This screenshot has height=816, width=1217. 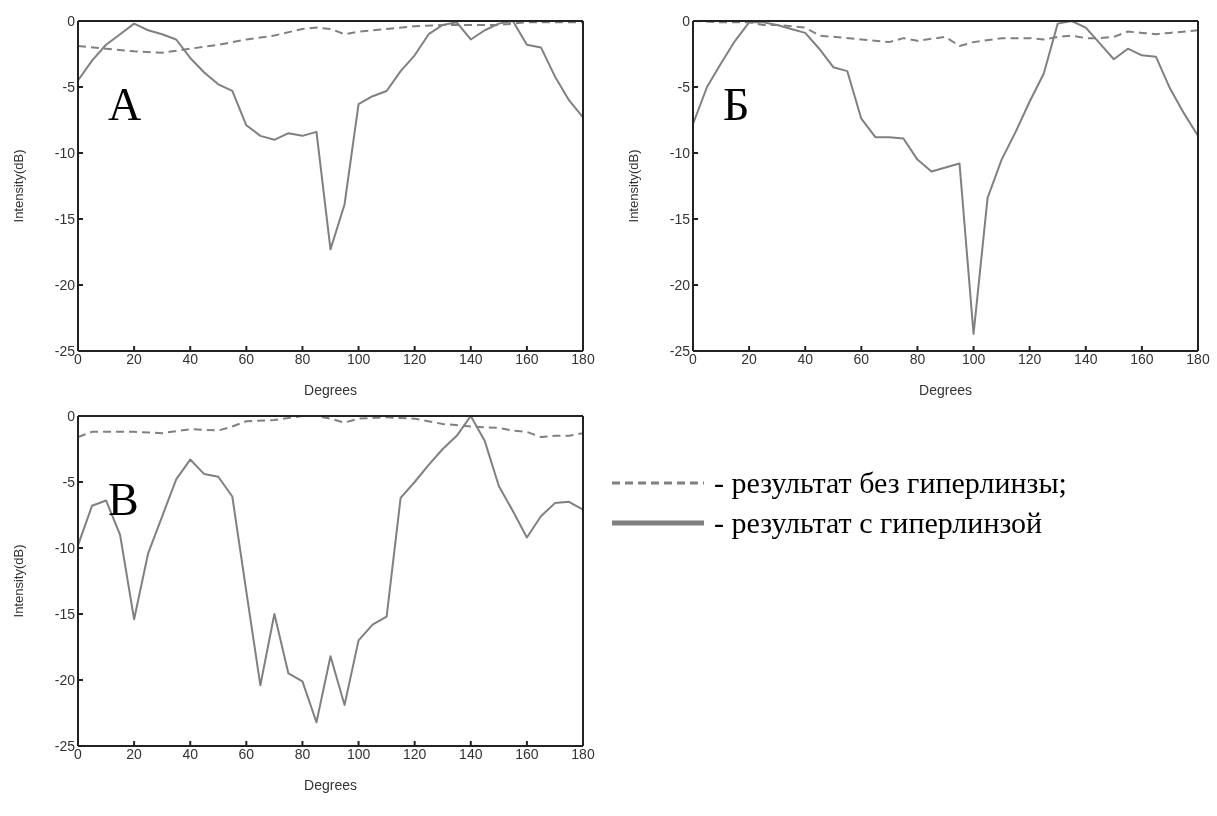 What do you see at coordinates (878, 523) in the screenshot?
I see `legend-label: - результат с гиперлинзой` at bounding box center [878, 523].